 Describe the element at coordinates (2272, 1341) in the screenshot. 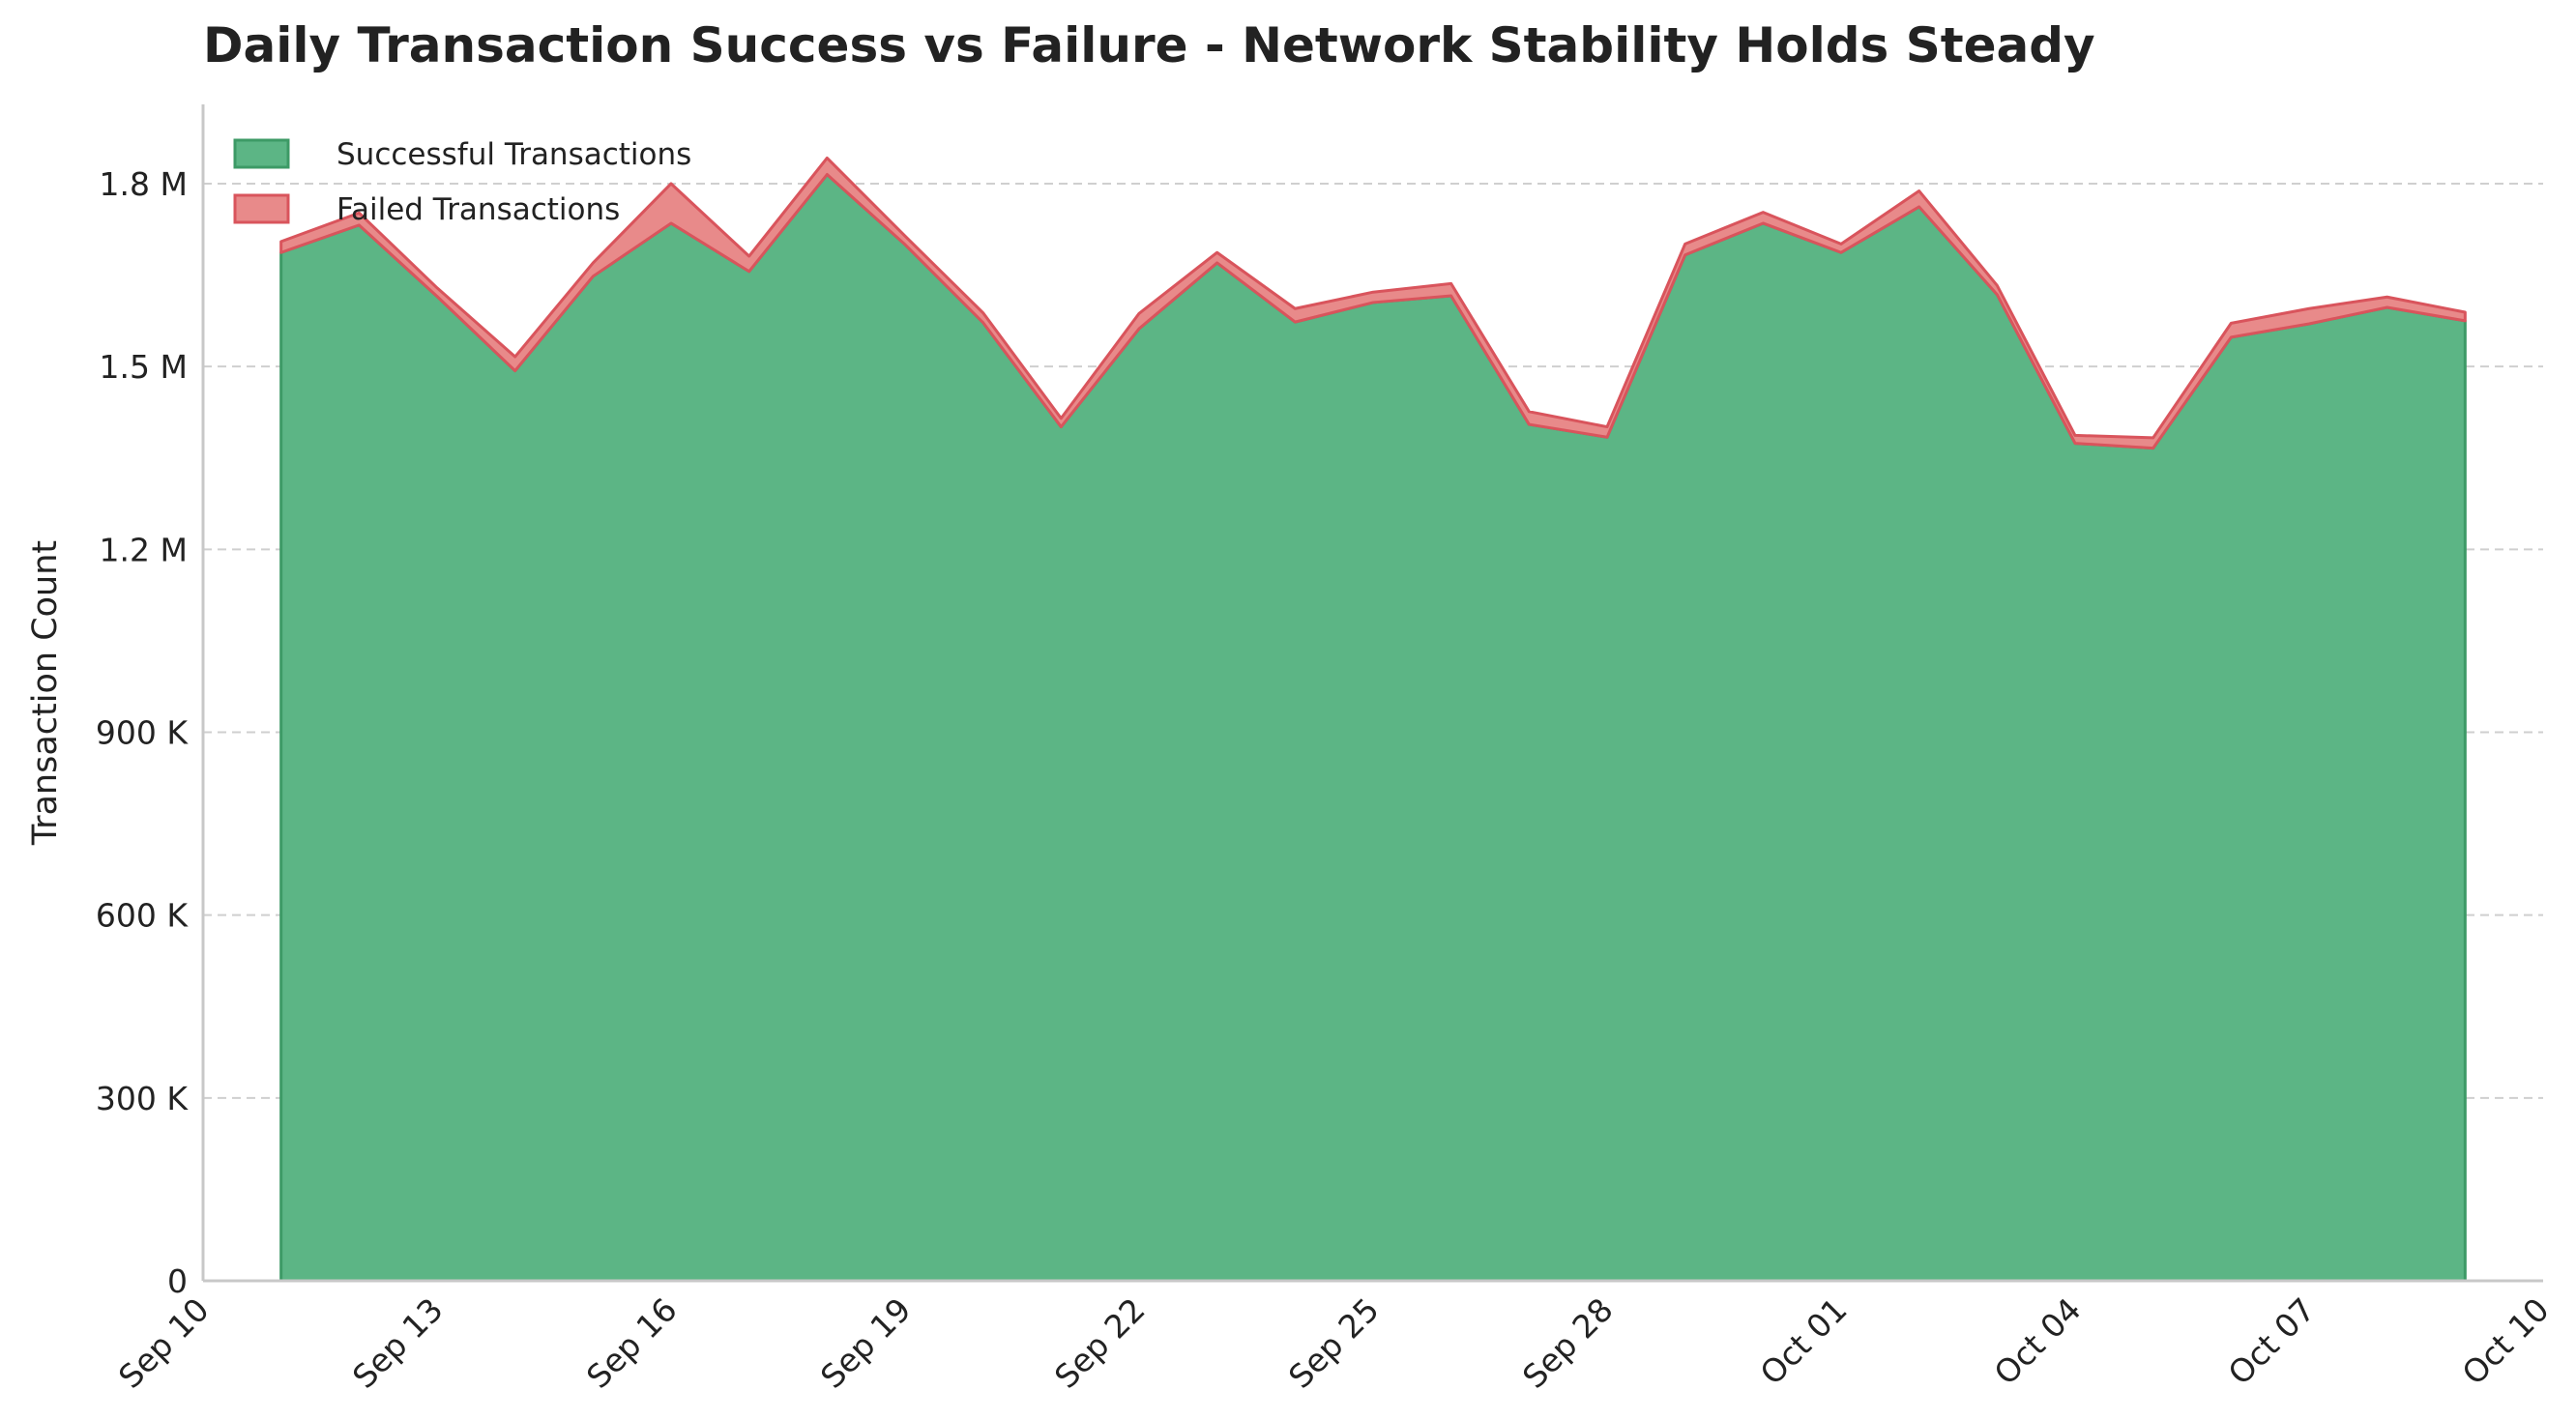

I see `x-tick-label: Oct 07` at that location.